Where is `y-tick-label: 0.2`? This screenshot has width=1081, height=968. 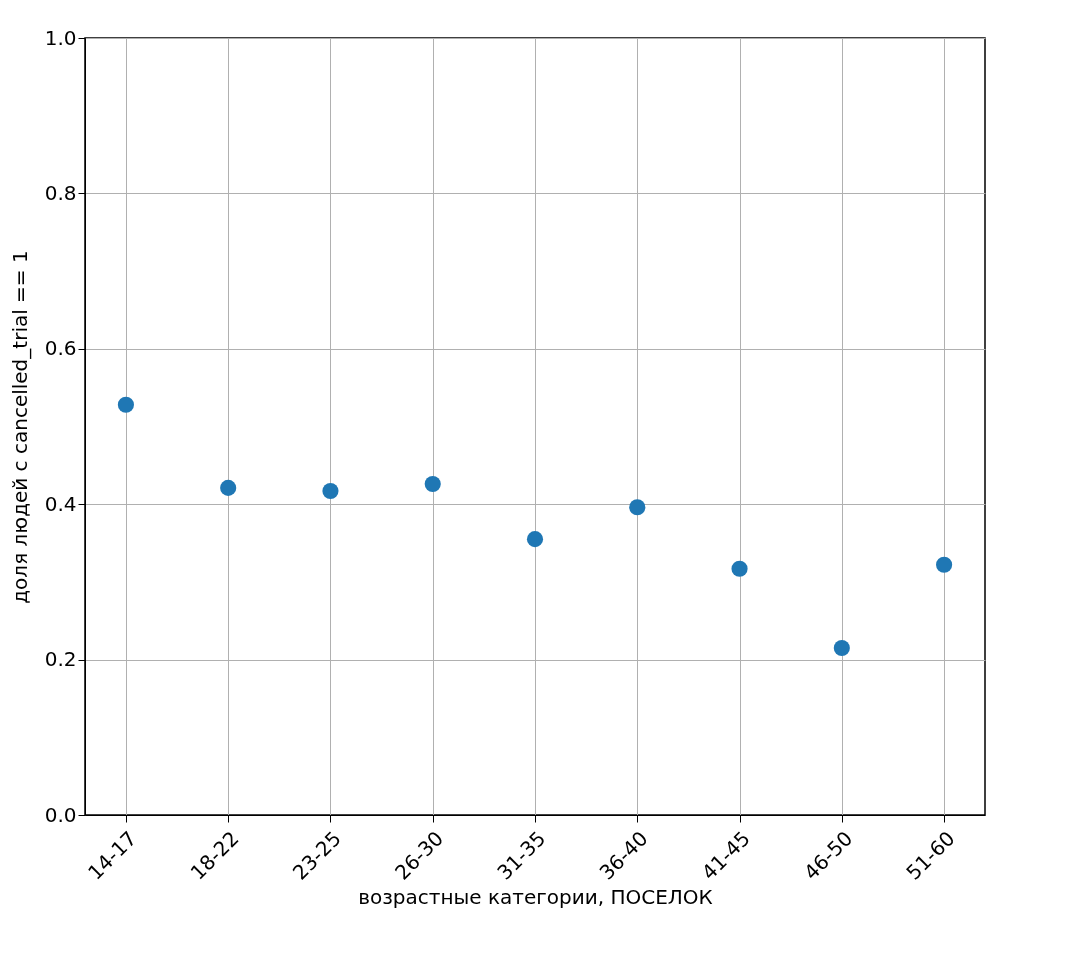
y-tick-label: 0.2 is located at coordinates (60, 659).